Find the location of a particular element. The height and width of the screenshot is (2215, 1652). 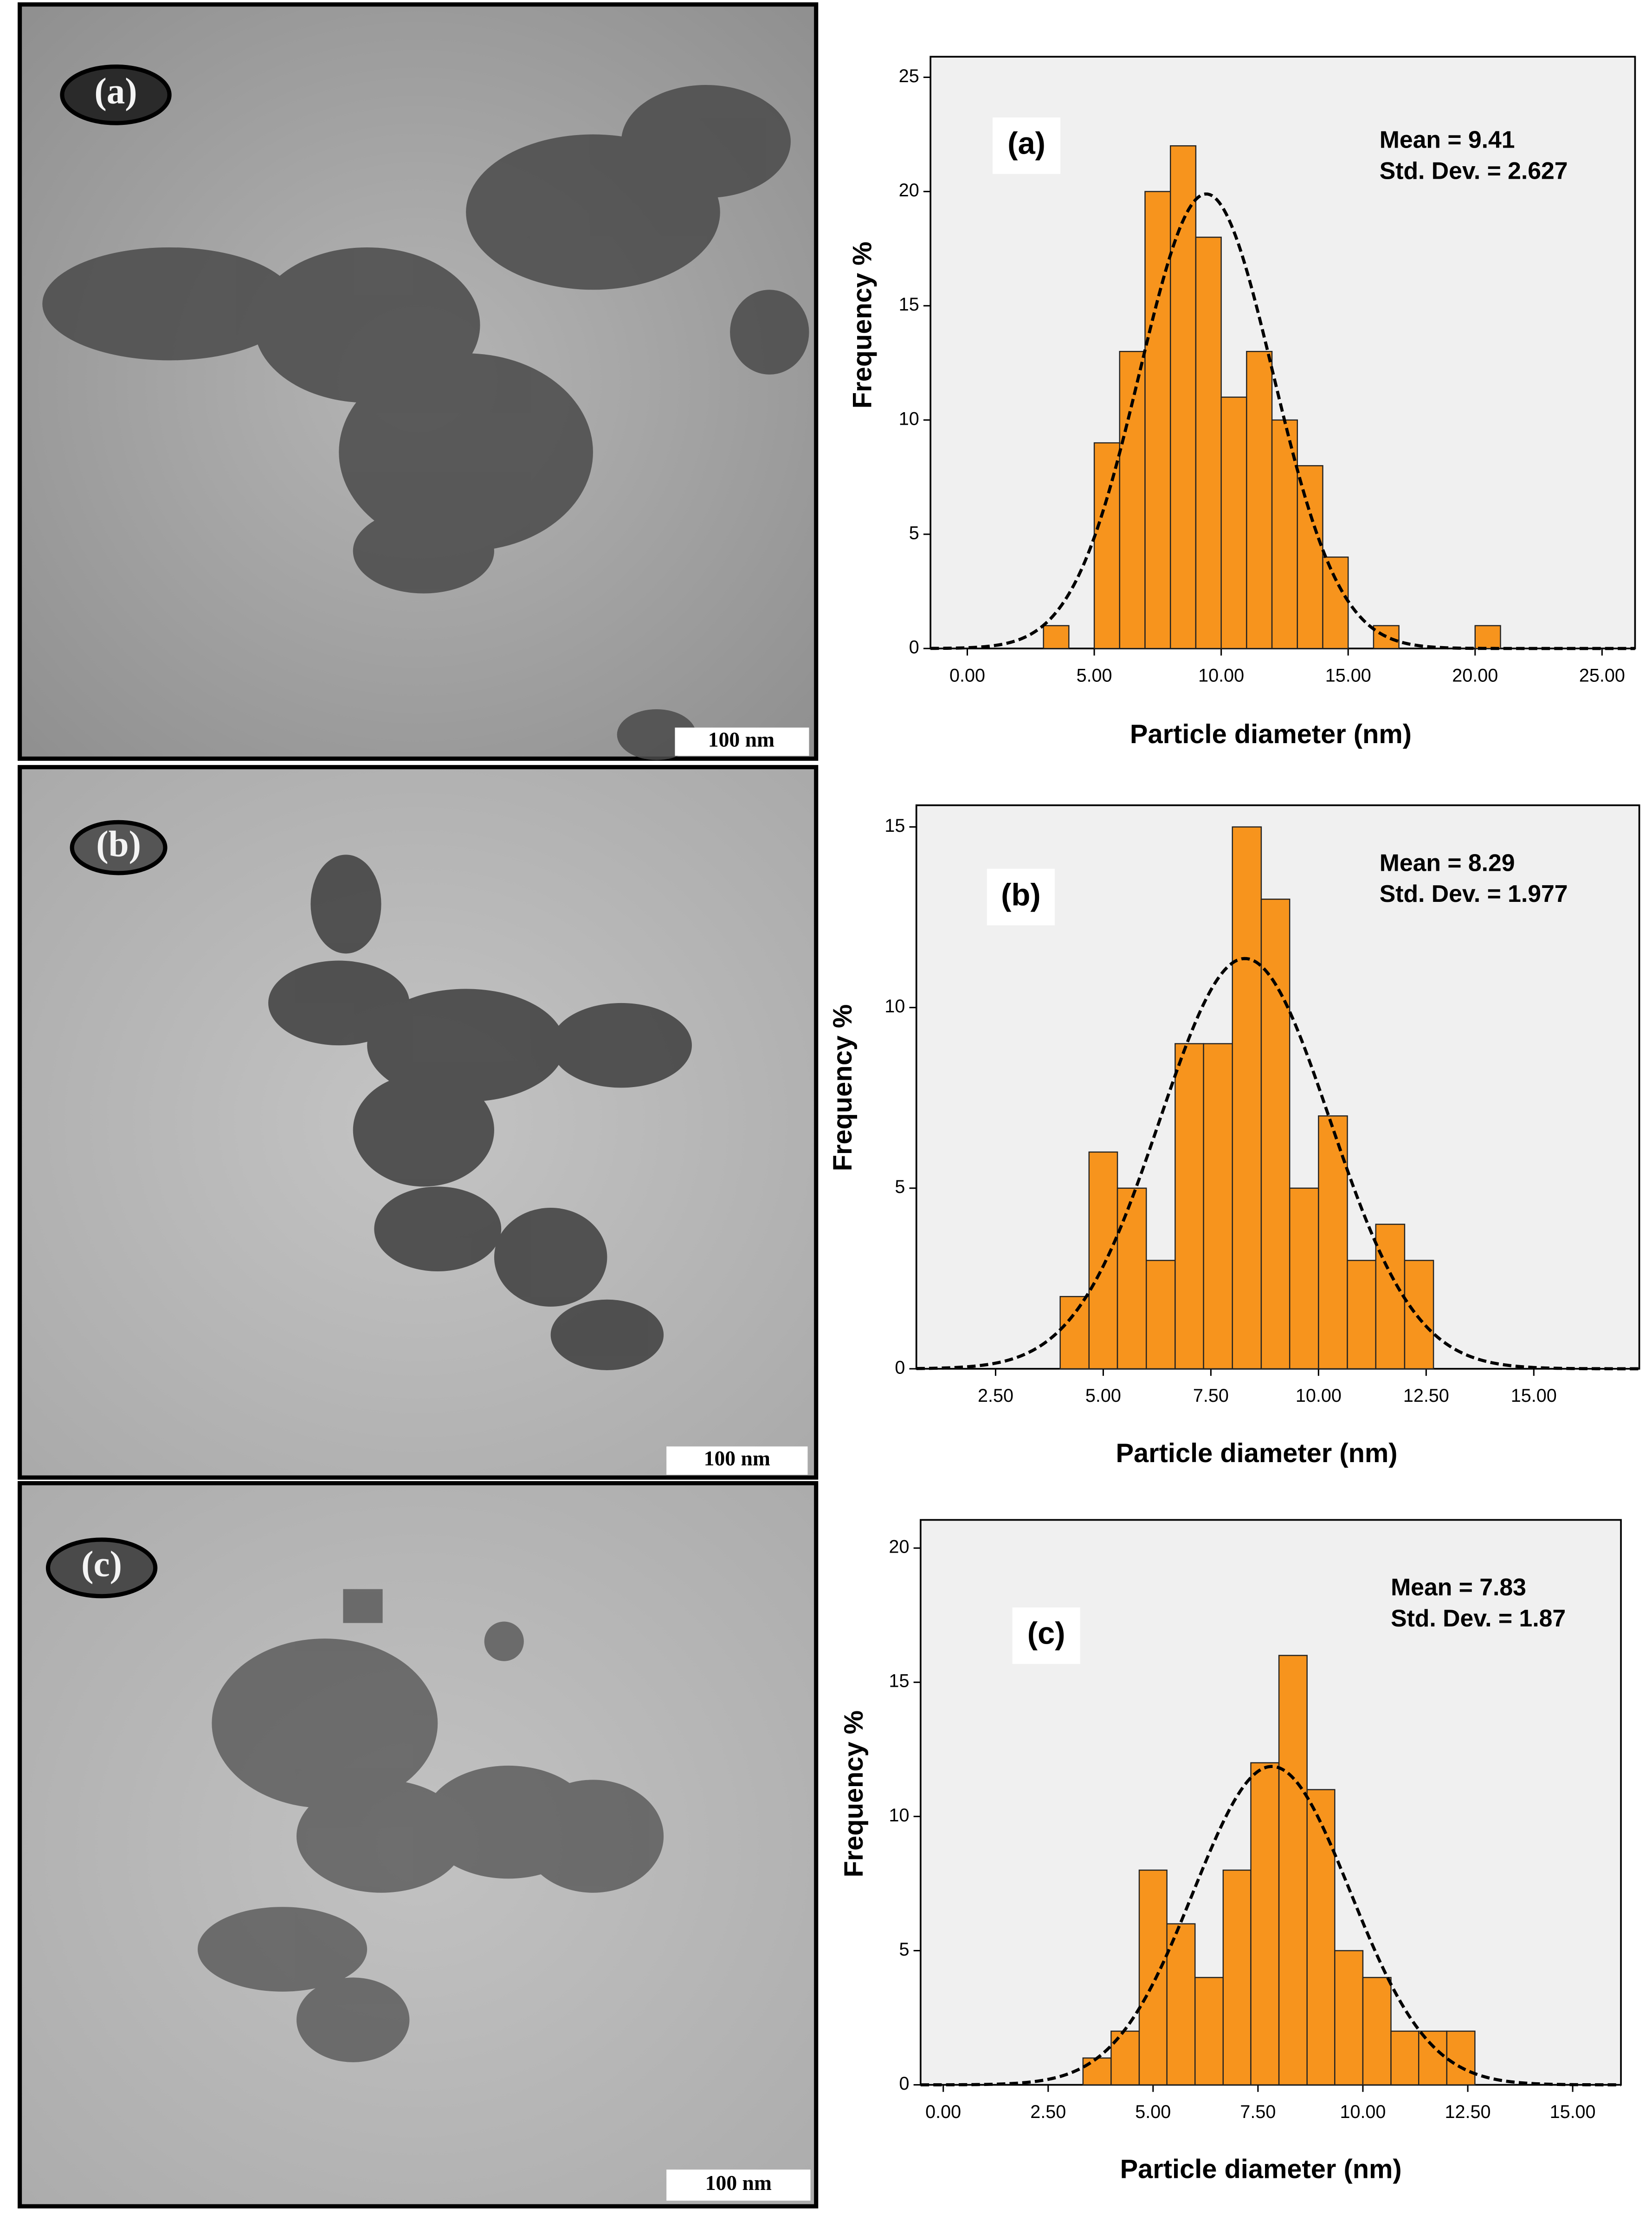

image-label: (b) is located at coordinates (118, 844).